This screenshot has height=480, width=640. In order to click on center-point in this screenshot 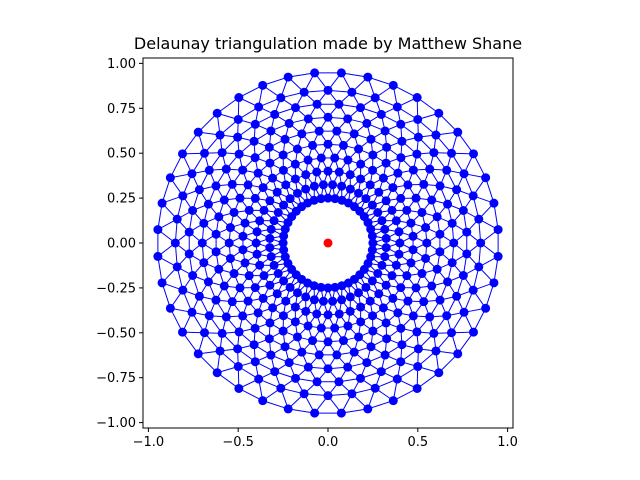, I will do `click(328, 243)`.